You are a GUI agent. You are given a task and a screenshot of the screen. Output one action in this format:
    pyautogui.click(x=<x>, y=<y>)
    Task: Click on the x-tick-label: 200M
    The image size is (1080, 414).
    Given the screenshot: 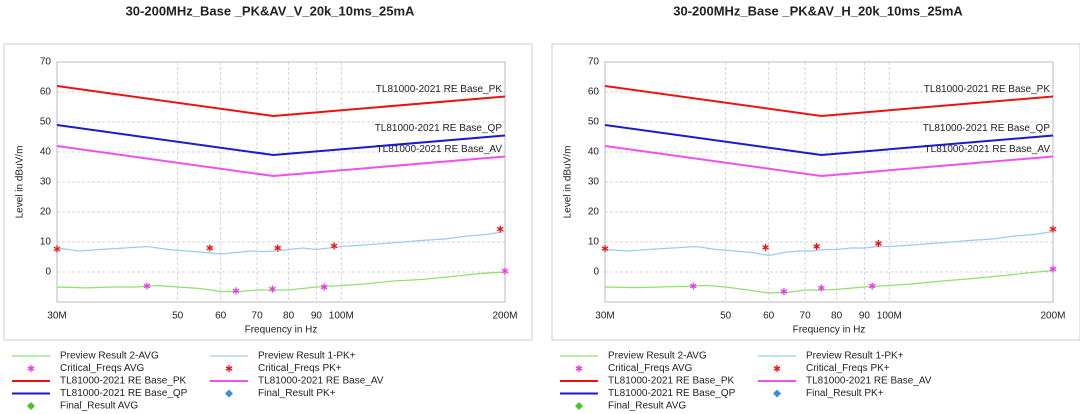 What is the action you would take?
    pyautogui.click(x=504, y=316)
    